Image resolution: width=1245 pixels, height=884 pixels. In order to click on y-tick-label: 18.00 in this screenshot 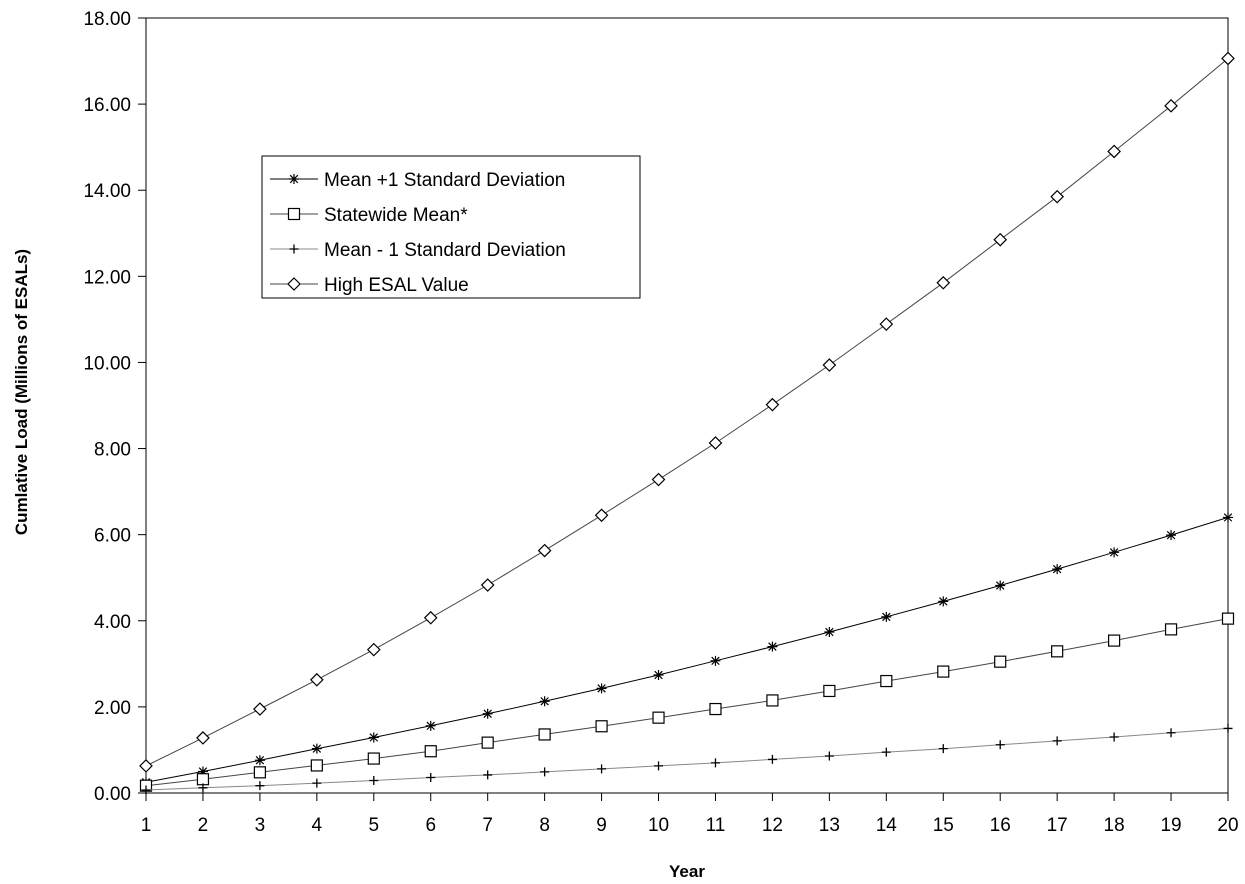, I will do `click(107, 19)`.